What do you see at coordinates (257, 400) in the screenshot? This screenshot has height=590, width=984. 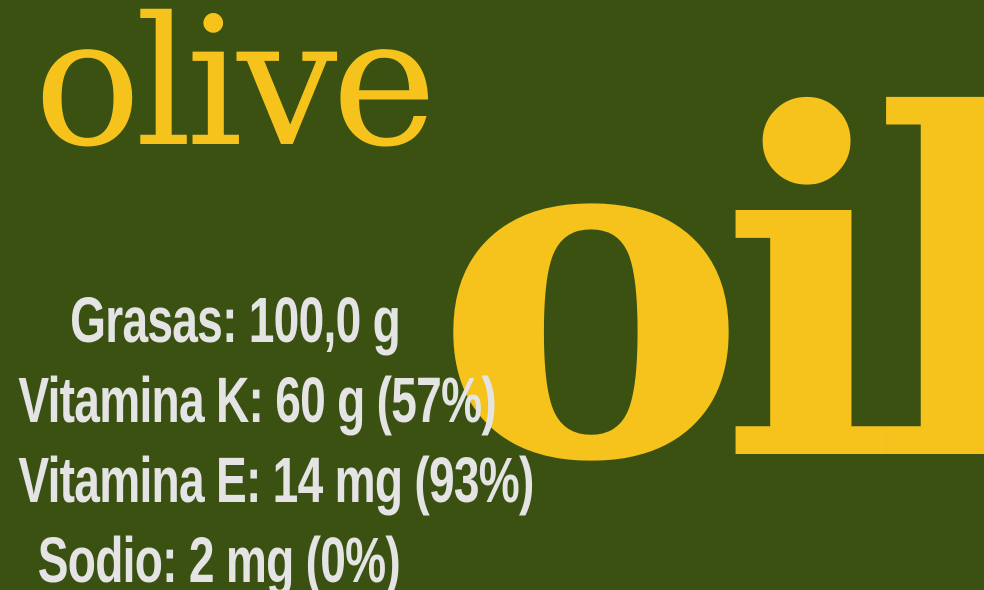 I see `nutrition-vitamin-k: Vitamina K: 60 g (57%)` at bounding box center [257, 400].